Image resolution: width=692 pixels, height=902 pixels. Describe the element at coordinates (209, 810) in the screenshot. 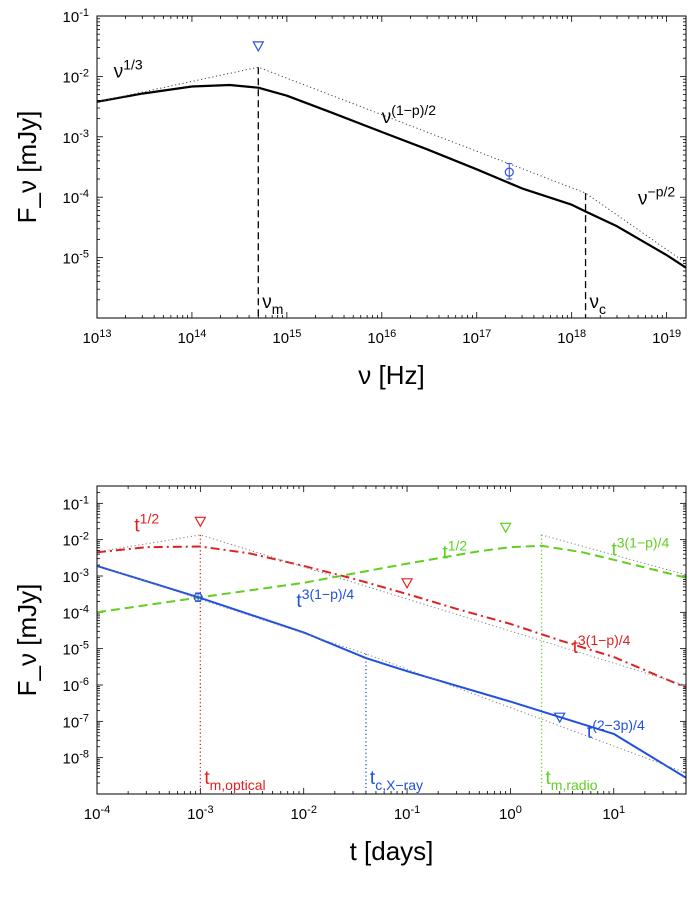

I see `x-tick-label-sup: -3` at that location.